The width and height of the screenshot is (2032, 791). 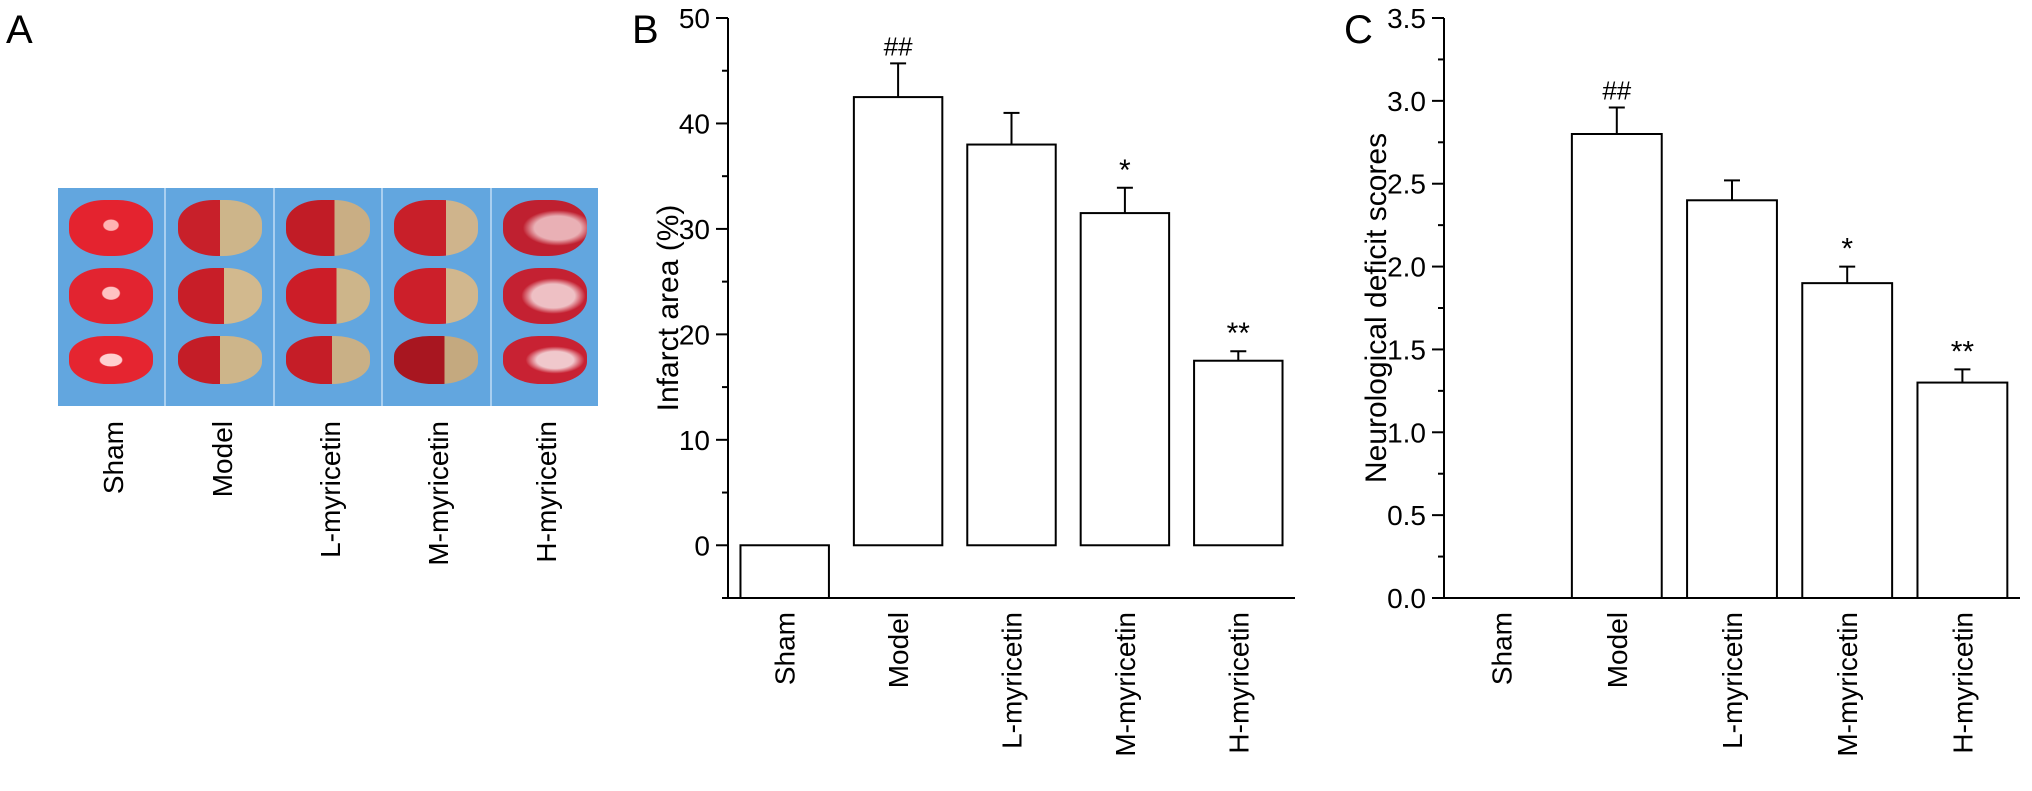 What do you see at coordinates (1406, 515) in the screenshot?
I see `y-tick-label: 0.5` at bounding box center [1406, 515].